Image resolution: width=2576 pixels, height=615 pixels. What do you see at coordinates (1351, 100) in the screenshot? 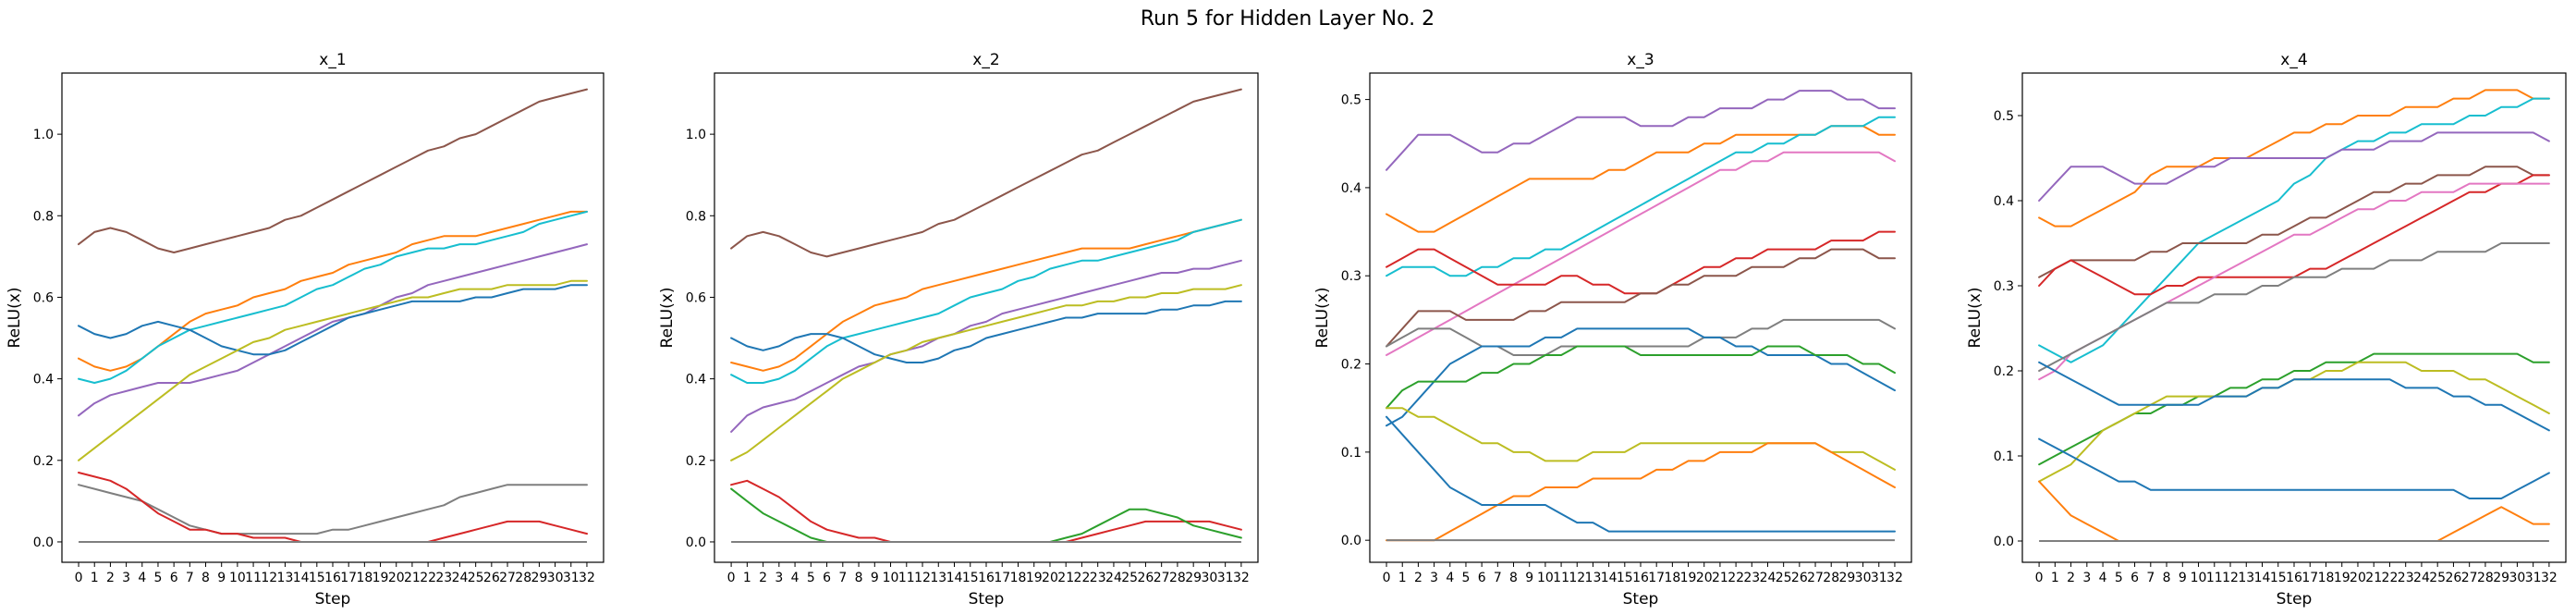
I see `y-tick-label: 0.5` at bounding box center [1351, 100].